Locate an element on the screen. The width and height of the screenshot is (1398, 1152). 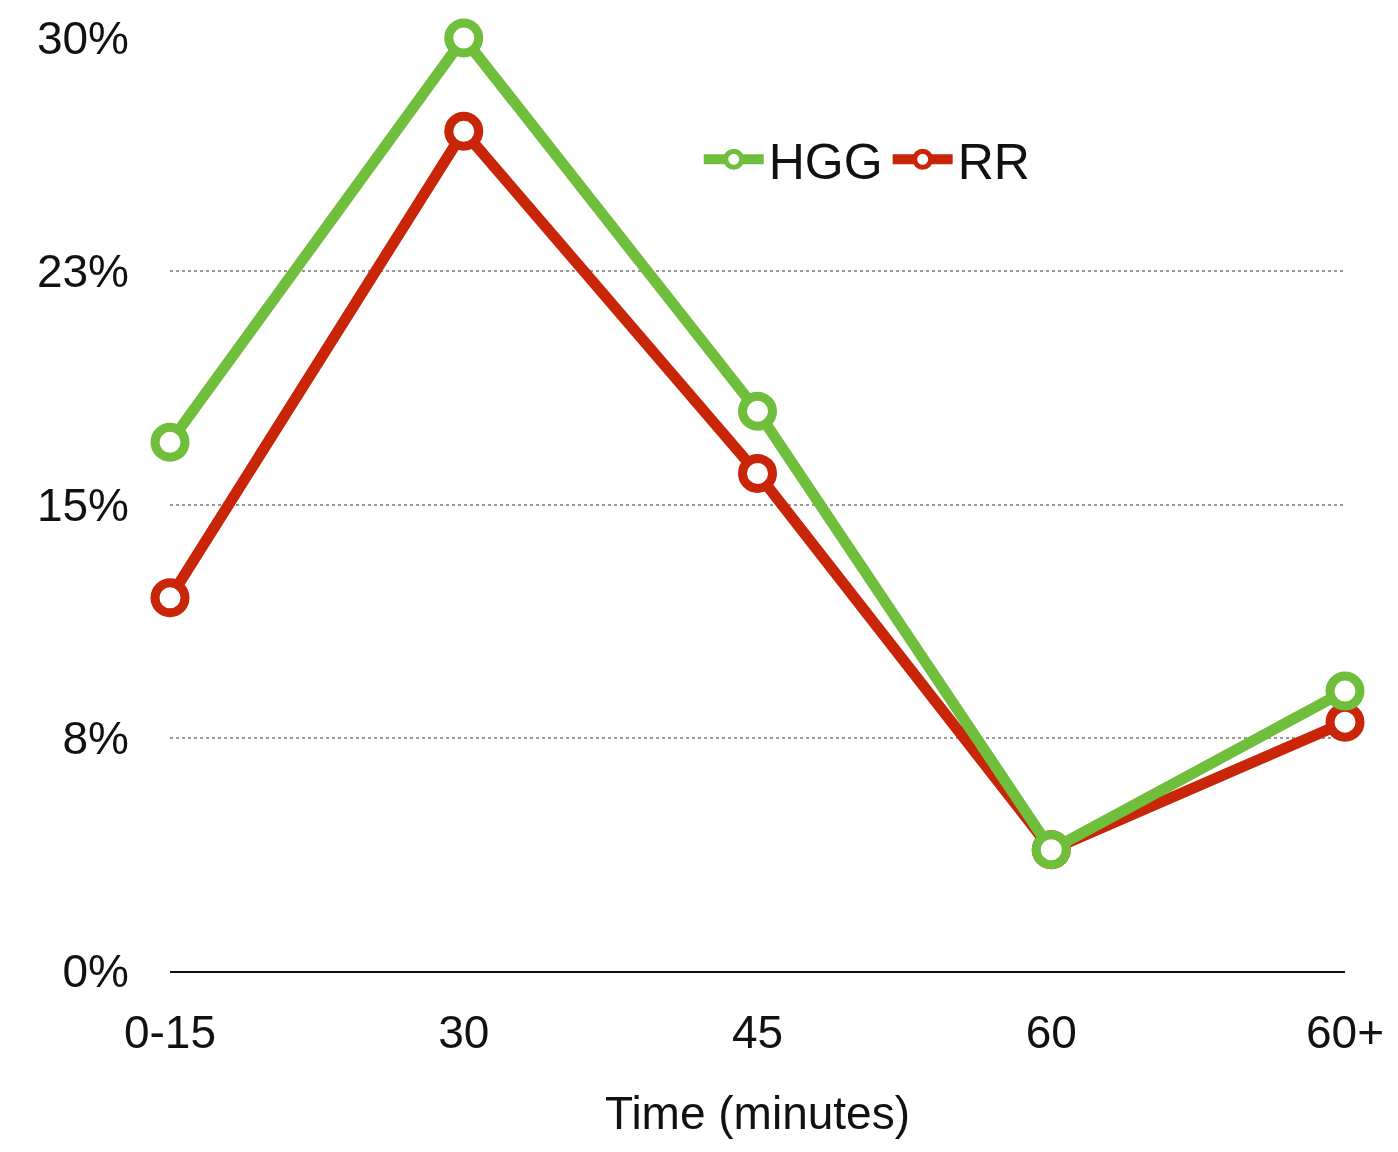
y-tick-label: 15% is located at coordinates (82, 504).